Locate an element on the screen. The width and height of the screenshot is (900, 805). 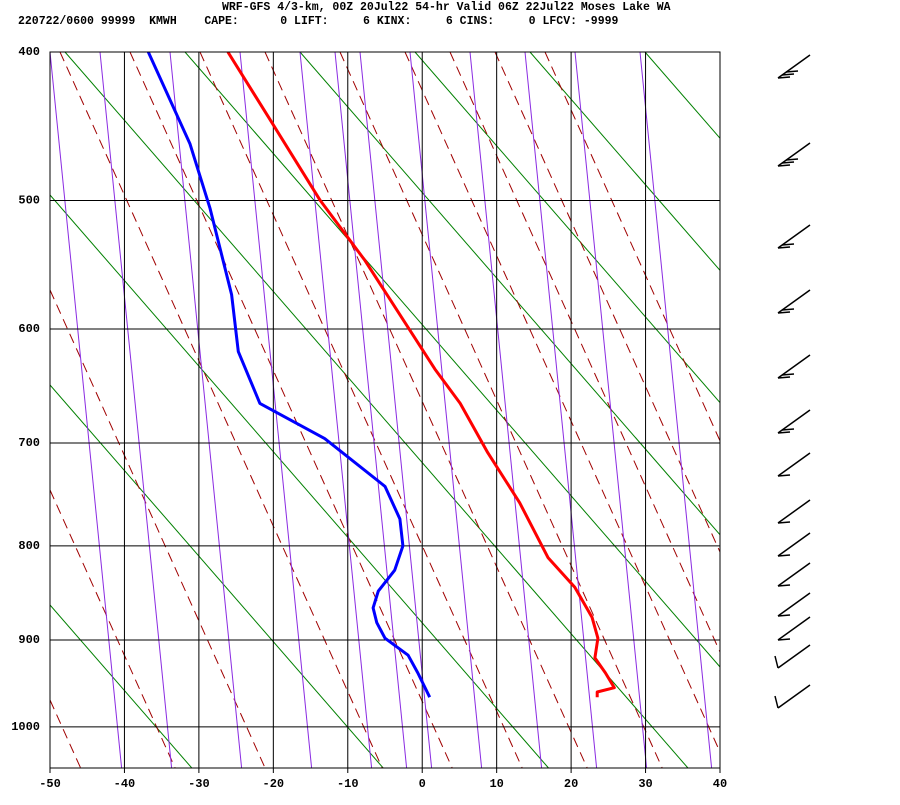
x-tick-label: 10 is located at coordinates (496, 784).